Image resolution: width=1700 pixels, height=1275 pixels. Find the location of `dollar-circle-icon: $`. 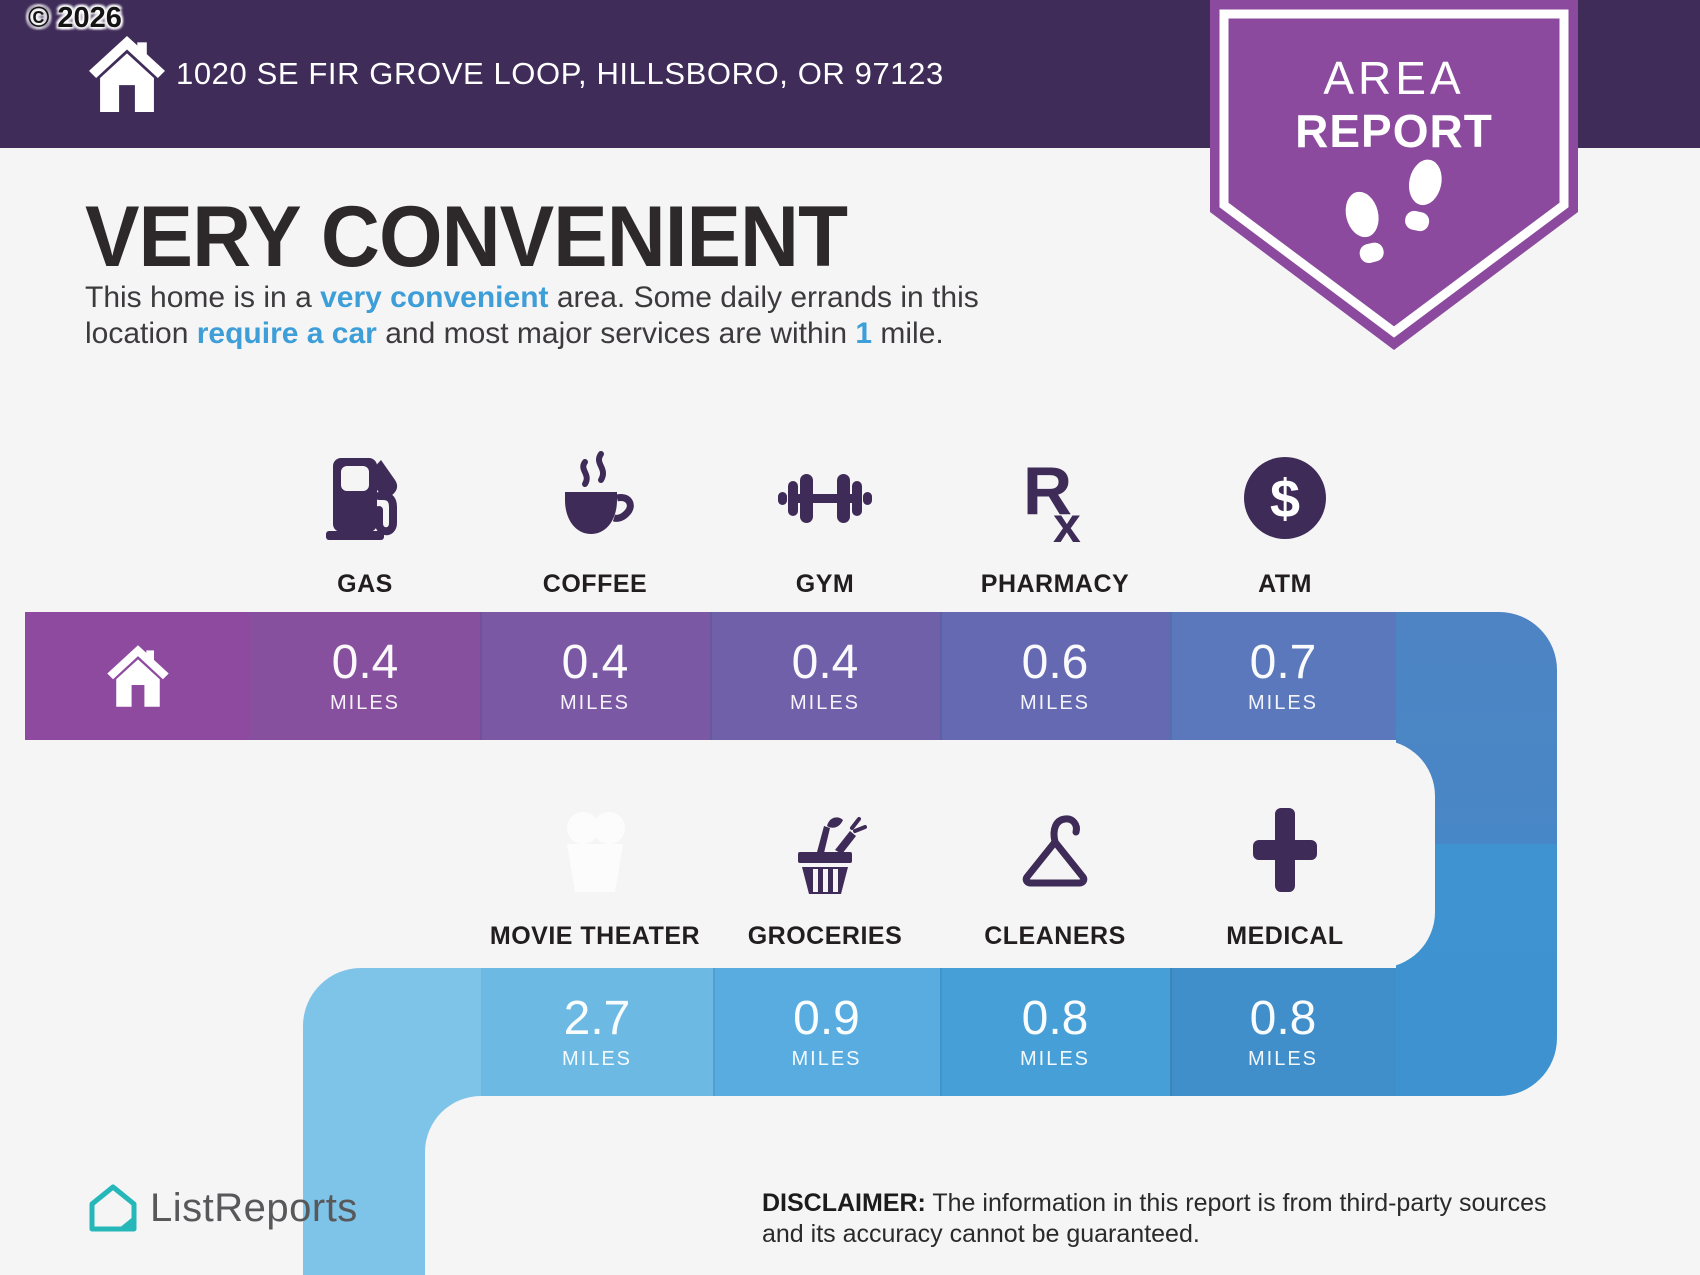

dollar-circle-icon: $ is located at coordinates (1285, 498).